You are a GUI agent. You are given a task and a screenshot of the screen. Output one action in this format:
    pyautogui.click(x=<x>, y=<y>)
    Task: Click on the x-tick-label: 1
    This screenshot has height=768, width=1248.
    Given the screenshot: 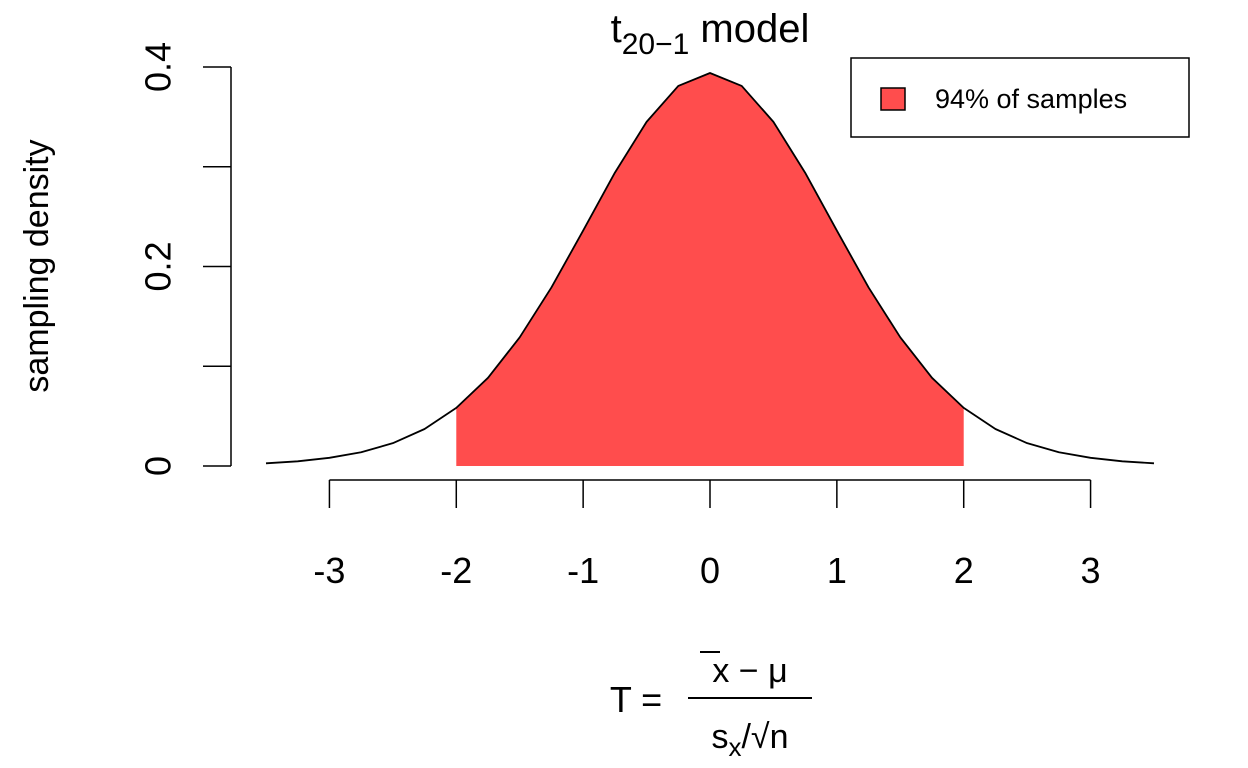 What is the action you would take?
    pyautogui.click(x=837, y=570)
    